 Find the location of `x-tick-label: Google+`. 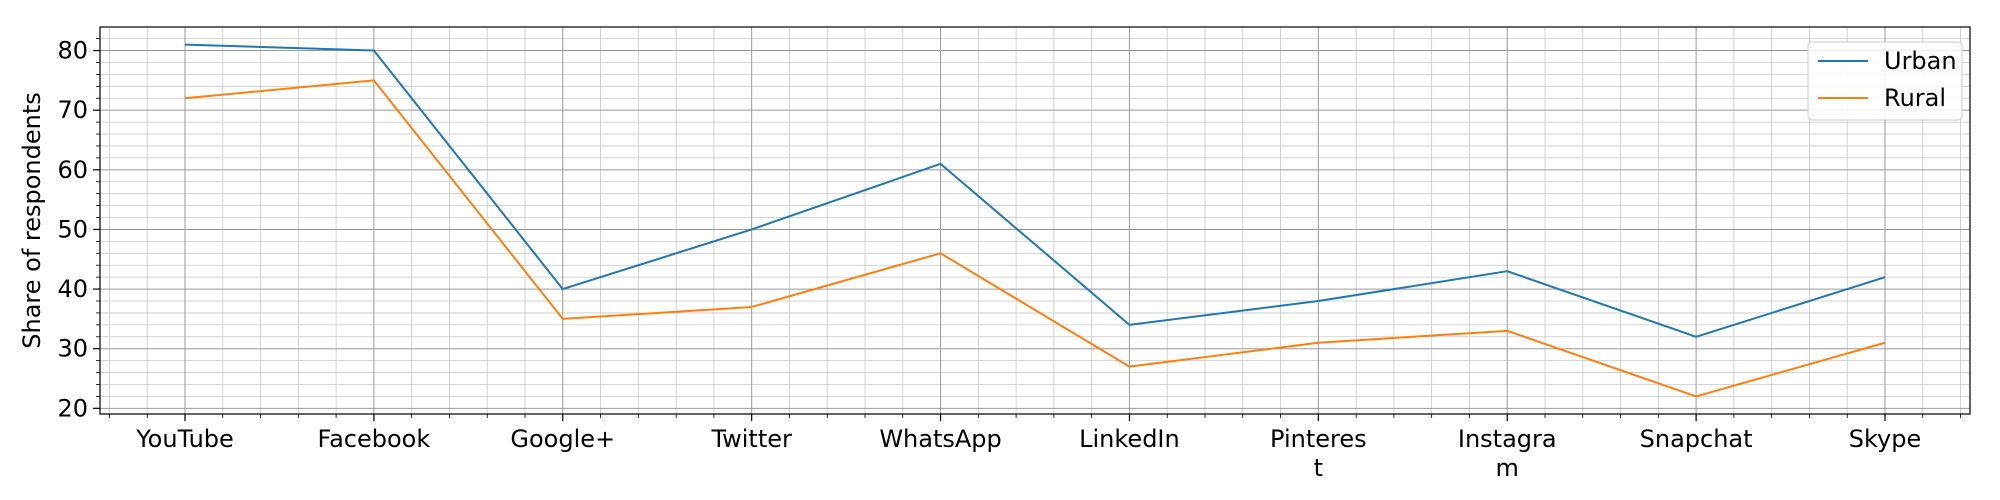

x-tick-label: Google+ is located at coordinates (562, 439).